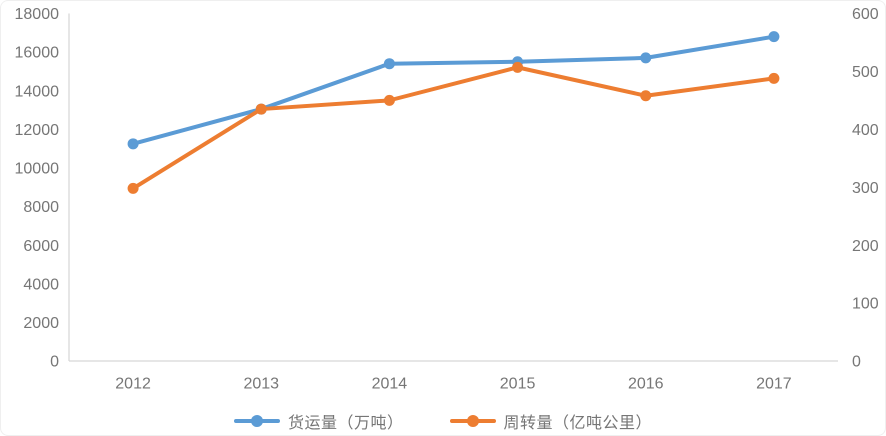 The height and width of the screenshot is (436, 886). Describe the element at coordinates (774, 384) in the screenshot. I see `x-axis-tick-label: 2017` at that location.